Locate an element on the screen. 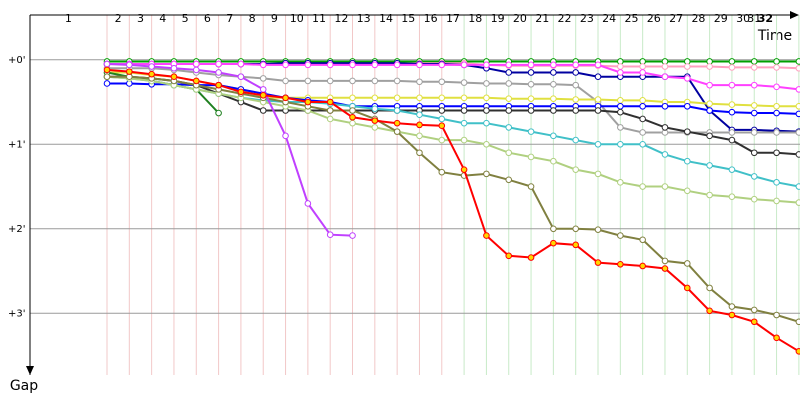  y-tick-label: +2' is located at coordinates (17, 229).